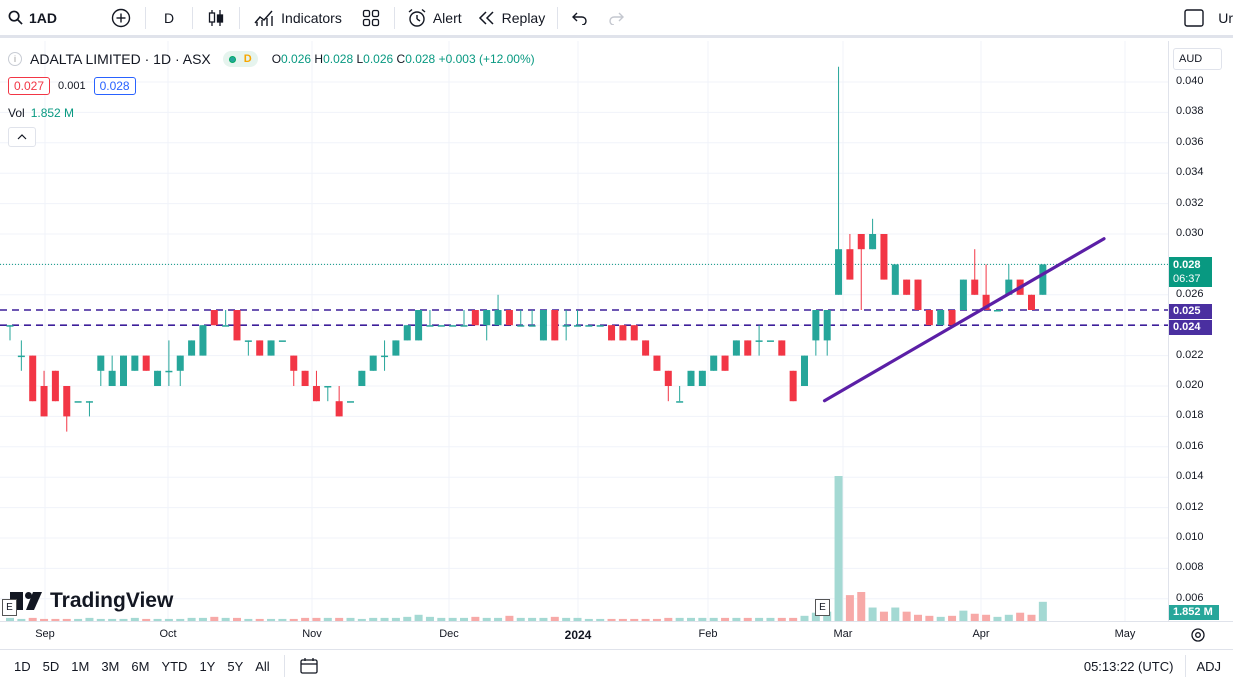  What do you see at coordinates (1191, 59) in the screenshot?
I see `currency-label: AUD` at bounding box center [1191, 59].